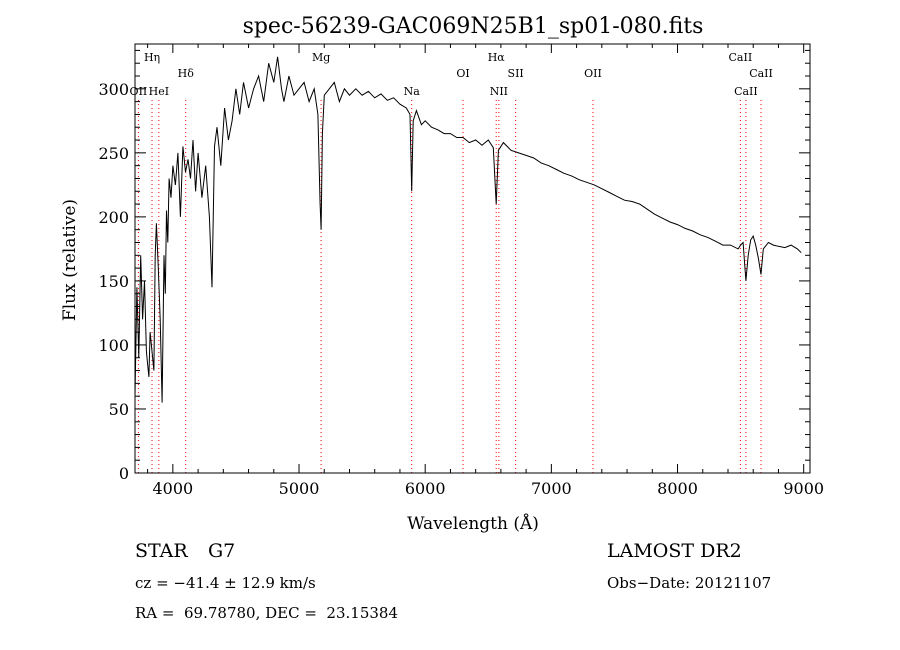 This screenshot has width=900, height=650. What do you see at coordinates (161, 551) in the screenshot?
I see `object-class: STAR` at bounding box center [161, 551].